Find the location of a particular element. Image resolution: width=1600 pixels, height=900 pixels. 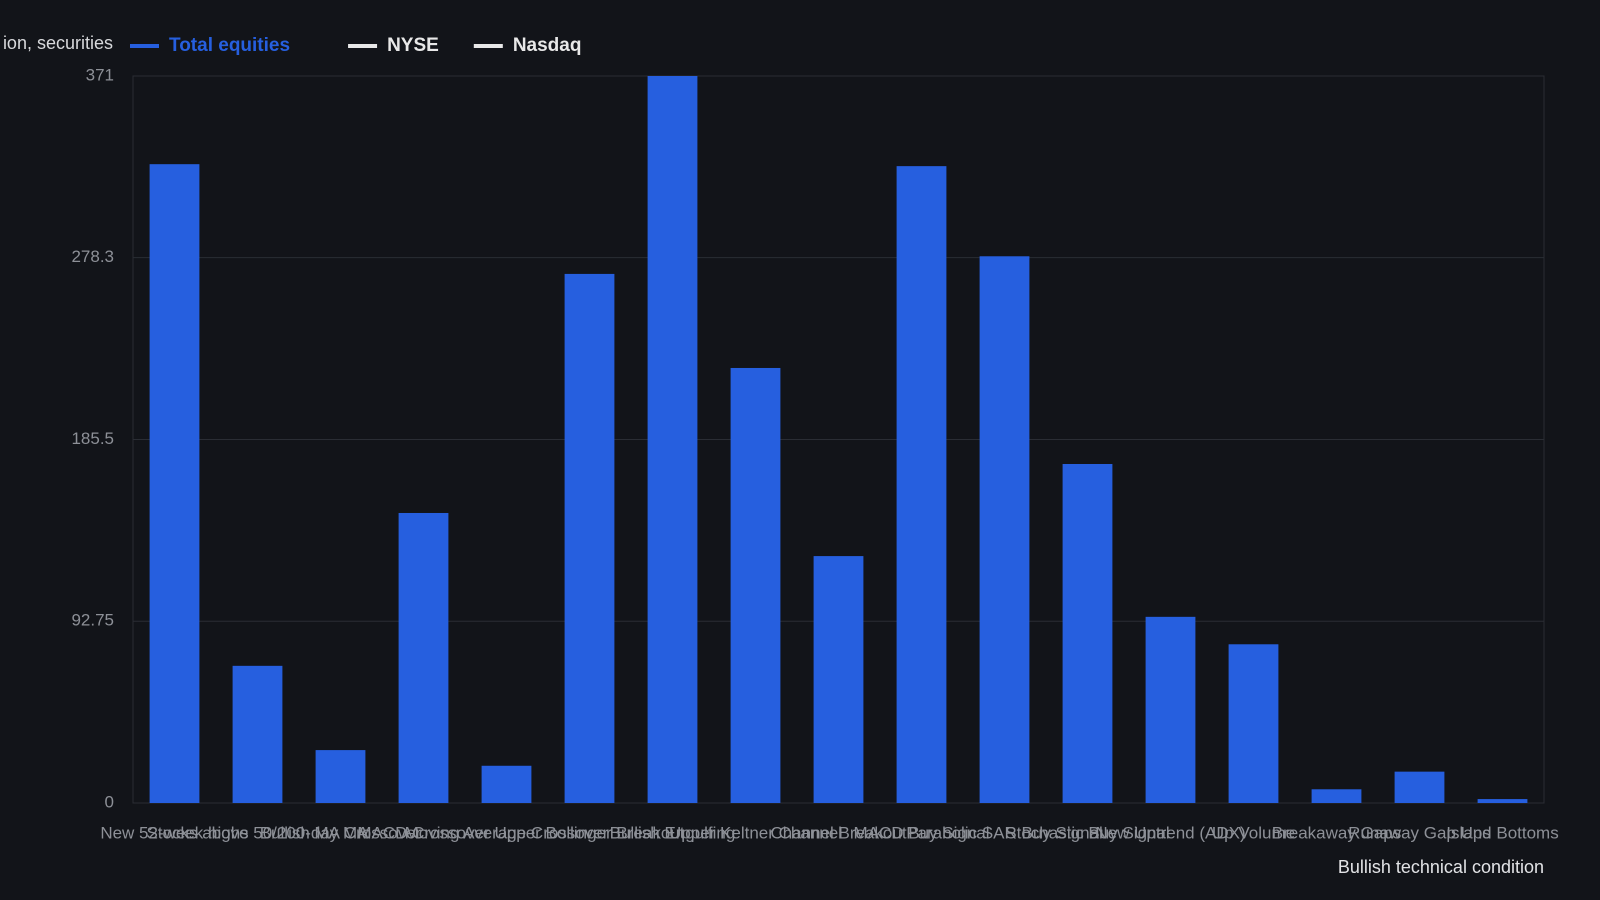

legend-label: Total equities is located at coordinates (229, 45).